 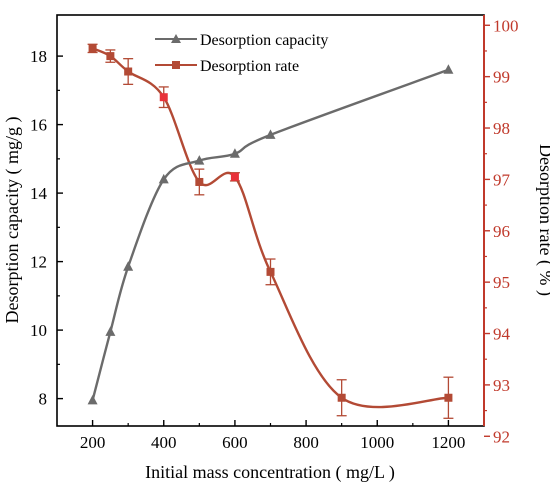 I want to click on x-tick-label-3: 800, so click(x=306, y=442).